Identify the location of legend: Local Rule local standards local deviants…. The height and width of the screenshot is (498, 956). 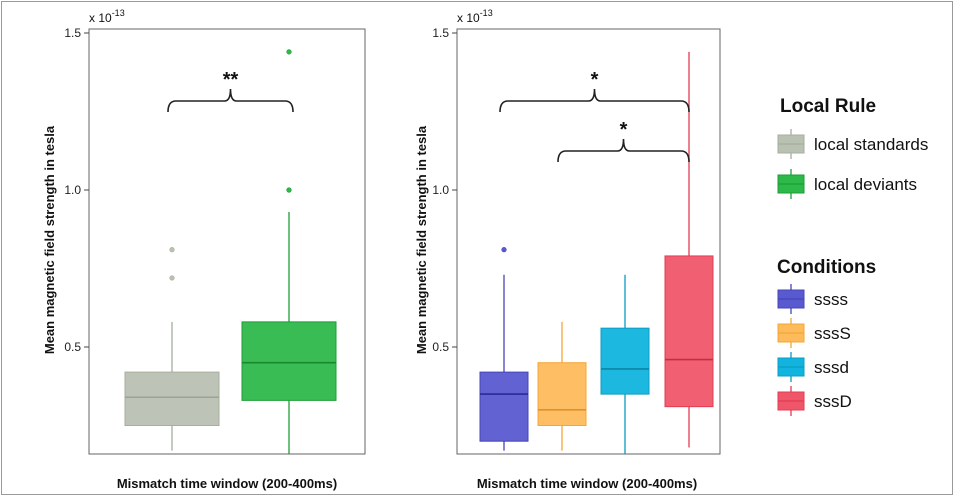
(852, 256).